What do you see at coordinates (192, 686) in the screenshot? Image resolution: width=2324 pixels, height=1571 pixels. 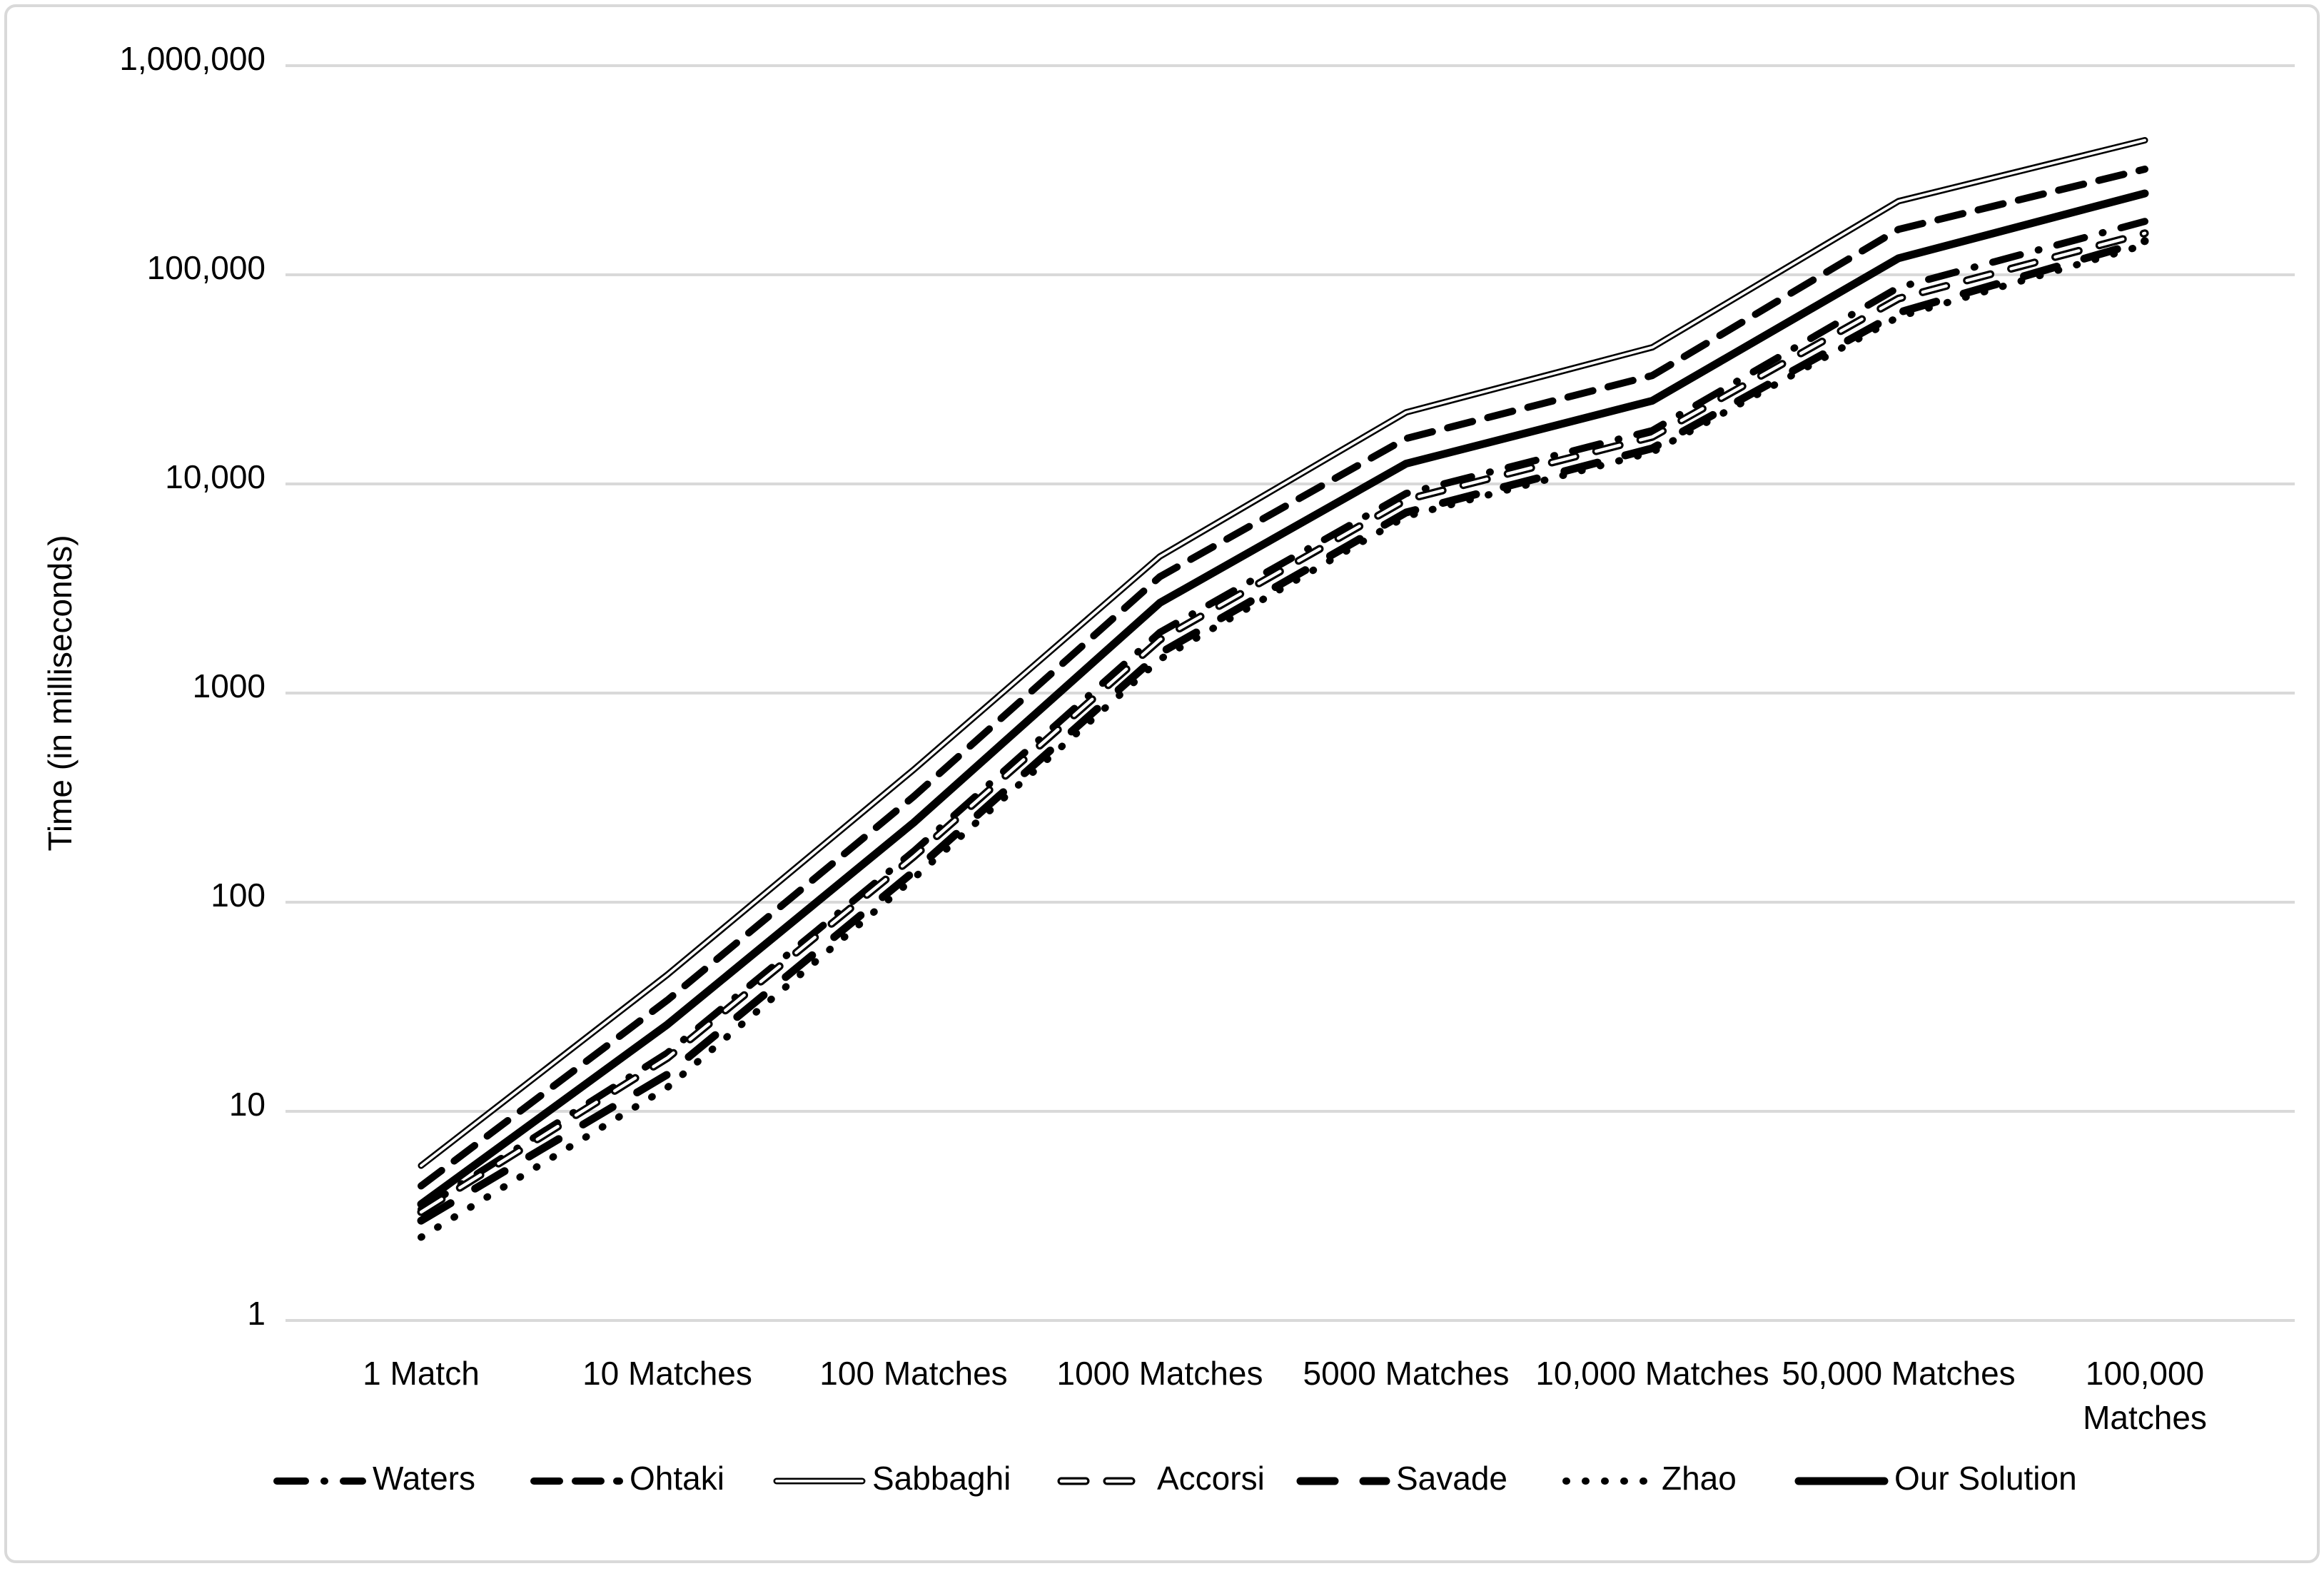 I see `y-tick-label-layer: 1 10 100 1000 10,000 100,000 1,000,000` at bounding box center [192, 686].